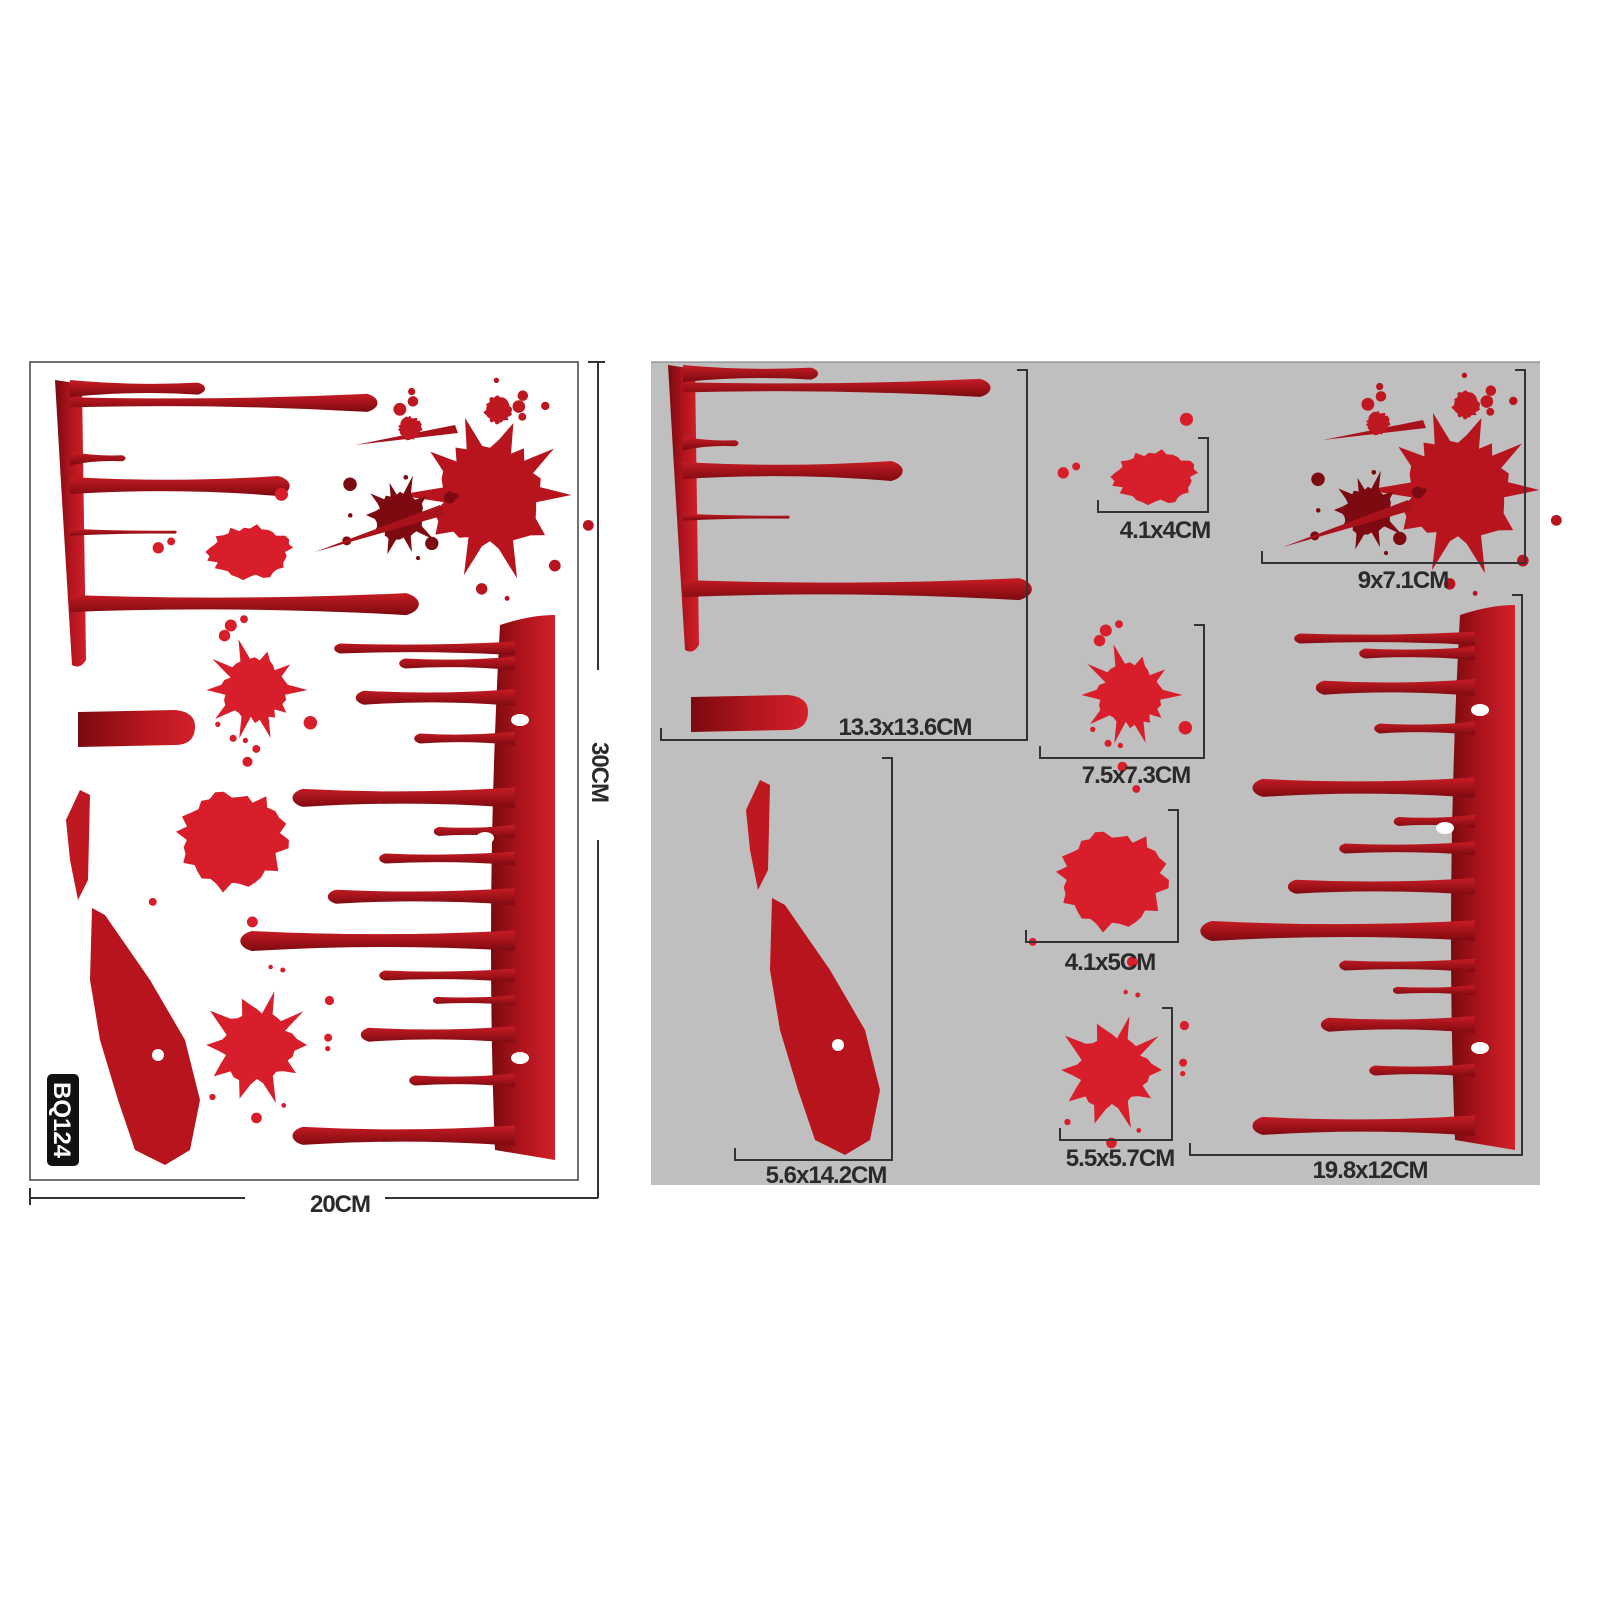 This screenshot has width=1600, height=1600. Describe the element at coordinates (1136, 775) in the screenshot. I see `size-label-splat-medium: 7.5x7.3CM` at that location.